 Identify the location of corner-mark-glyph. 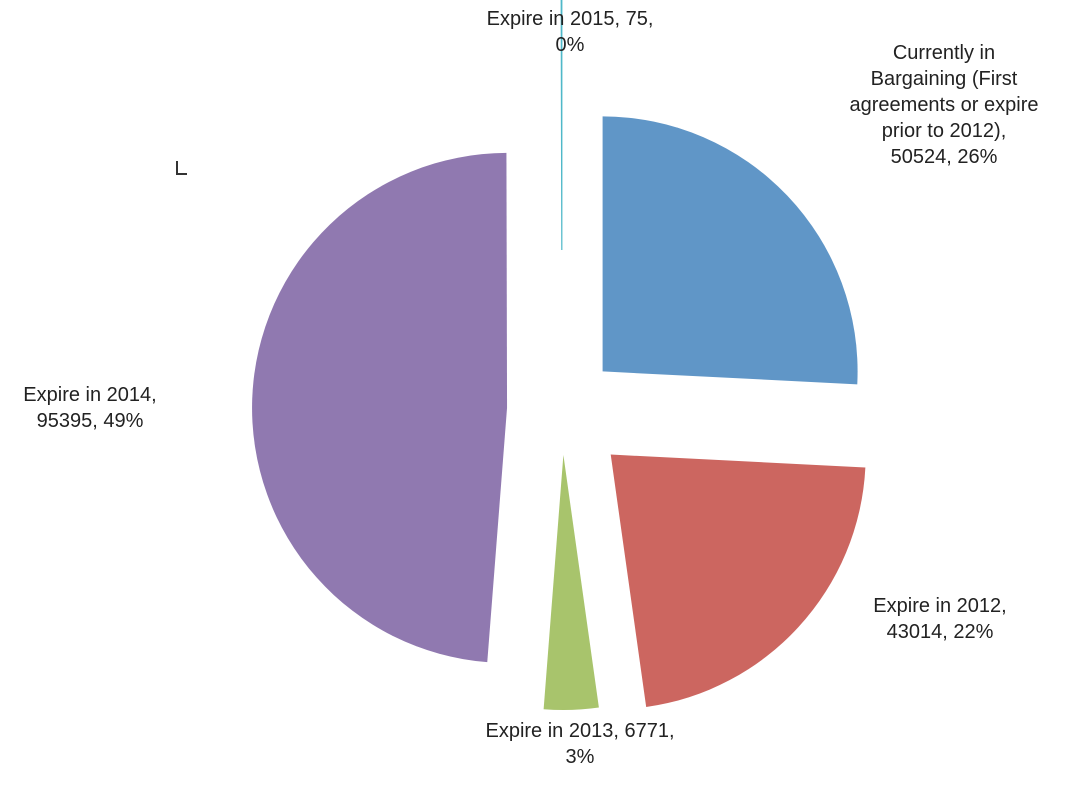
(181, 168).